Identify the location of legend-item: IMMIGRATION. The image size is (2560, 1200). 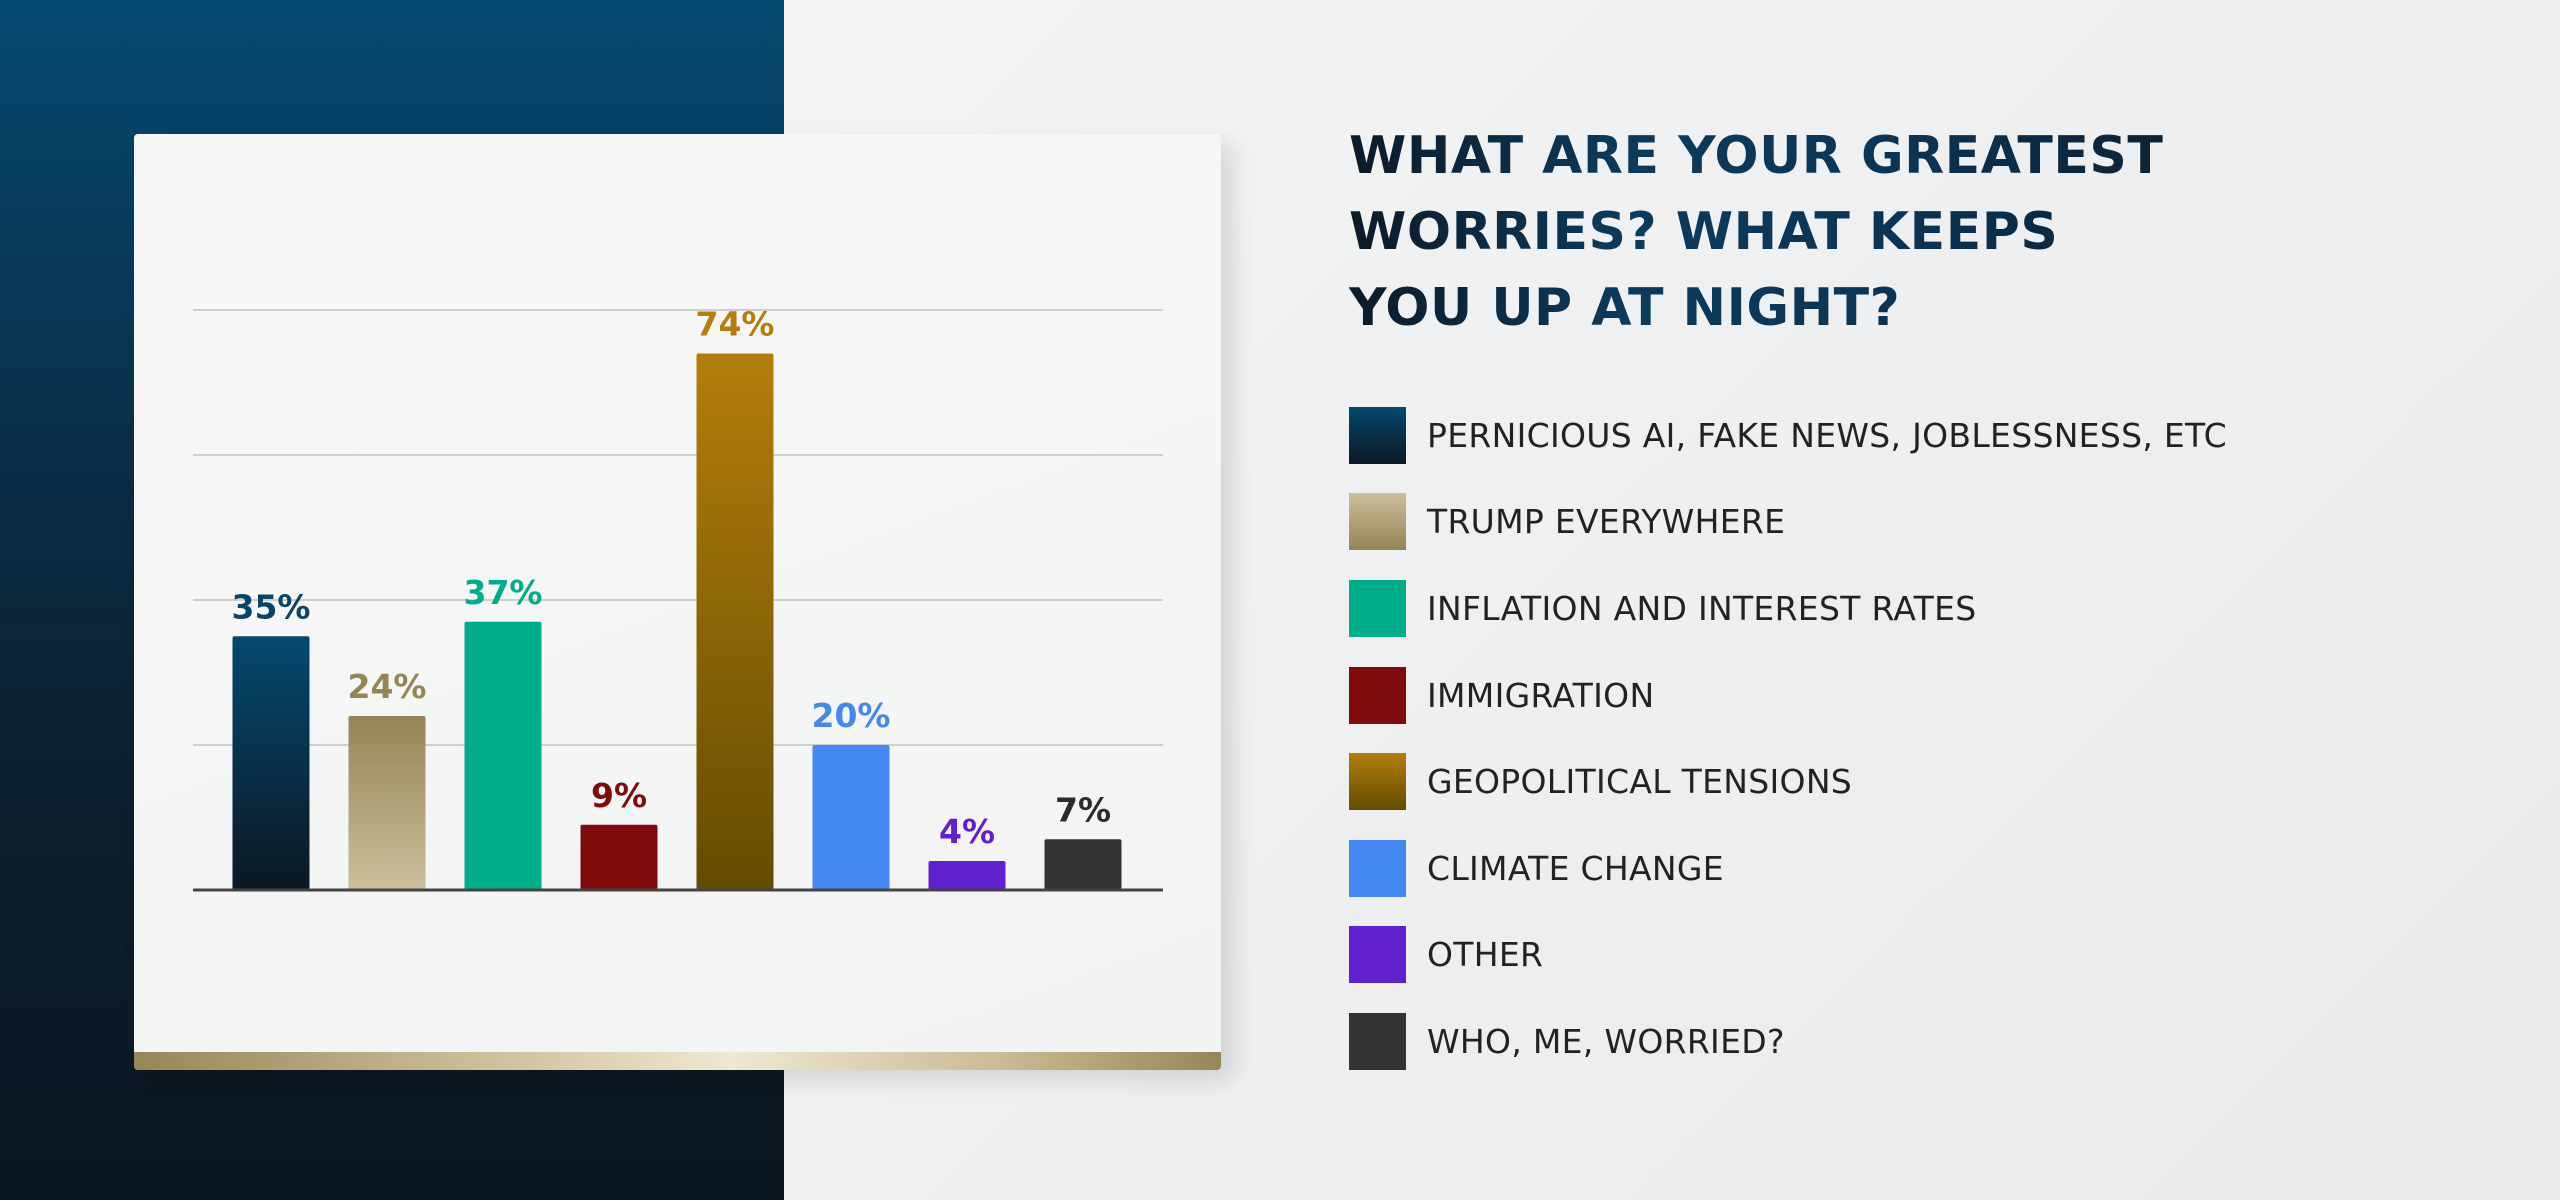
(1788, 695).